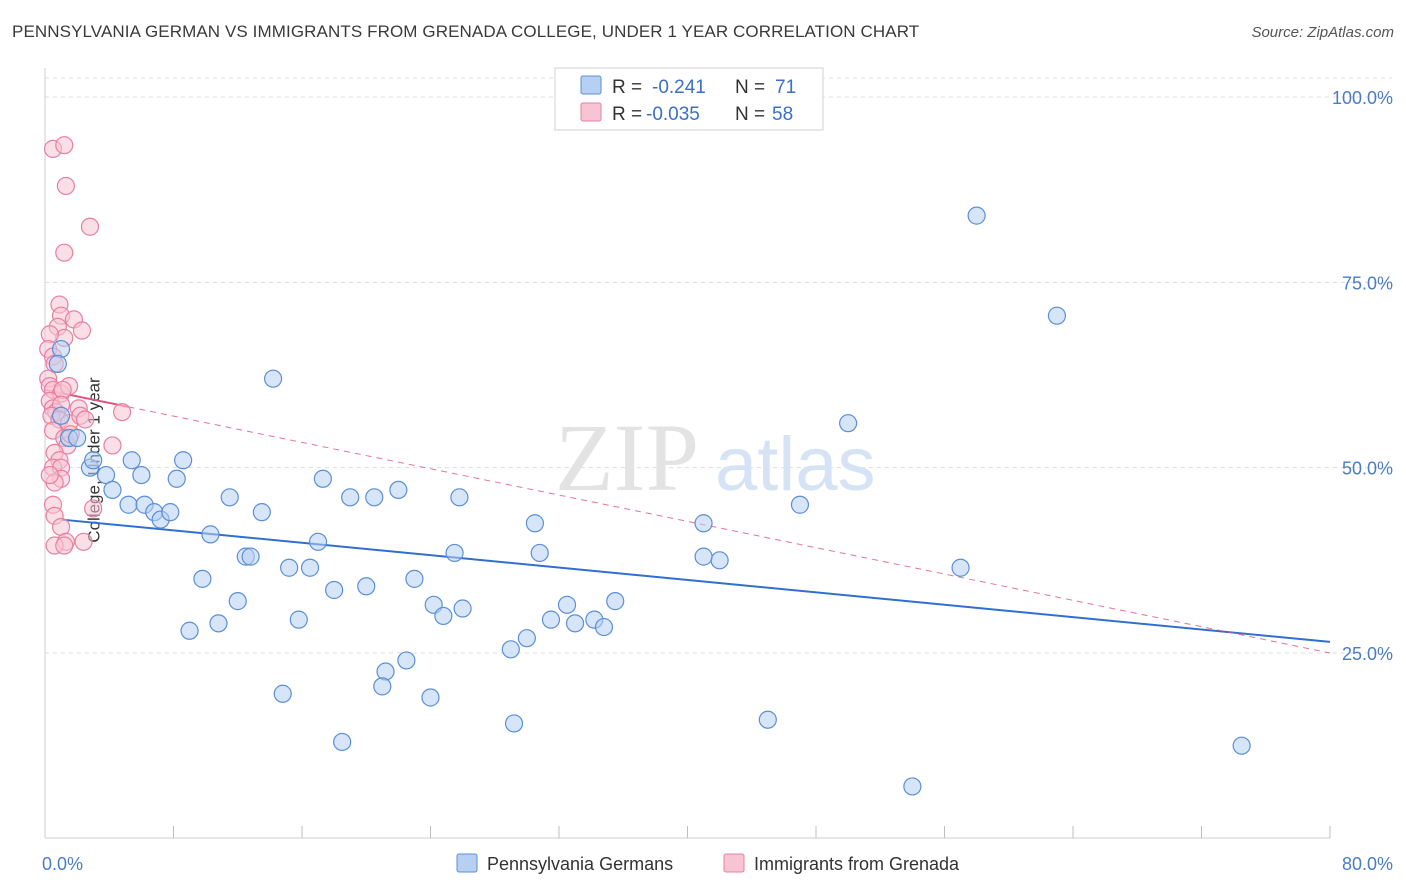 The image size is (1406, 892). What do you see at coordinates (785, 87) in the screenshot?
I see `legend-n-value-1: 71` at bounding box center [785, 87].